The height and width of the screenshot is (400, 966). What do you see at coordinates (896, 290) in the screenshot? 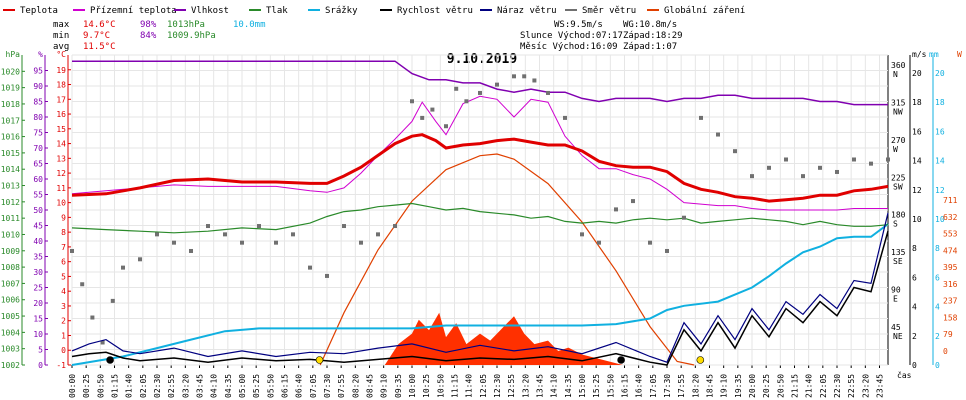
I see `direction-tick: 90` at bounding box center [896, 290].